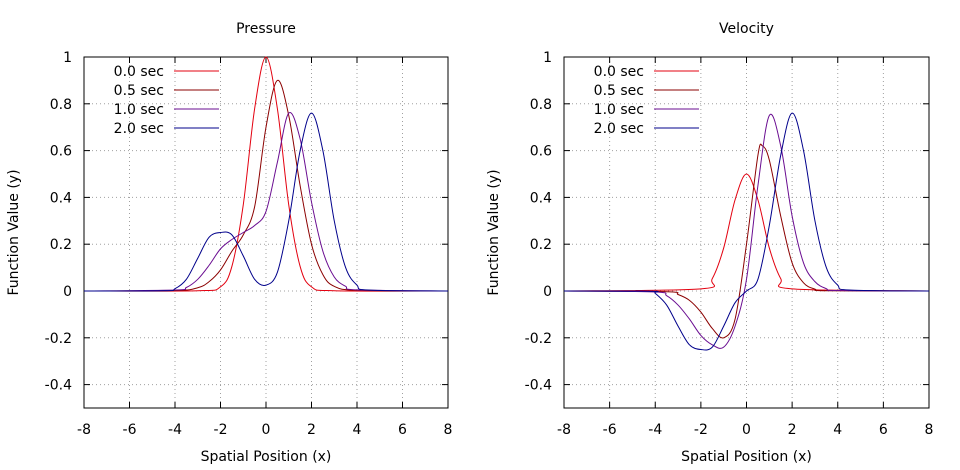 The height and width of the screenshot is (470, 960). I want to click on chart-title: Pressure, so click(266, 29).